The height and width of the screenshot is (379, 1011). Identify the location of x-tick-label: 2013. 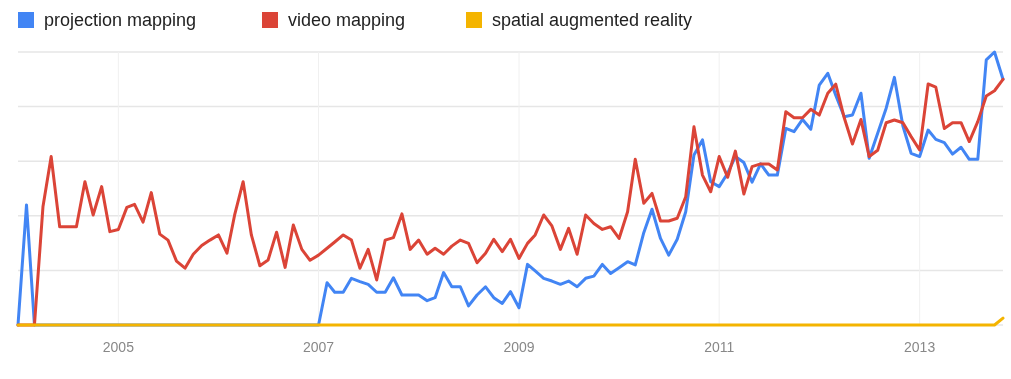
(920, 347).